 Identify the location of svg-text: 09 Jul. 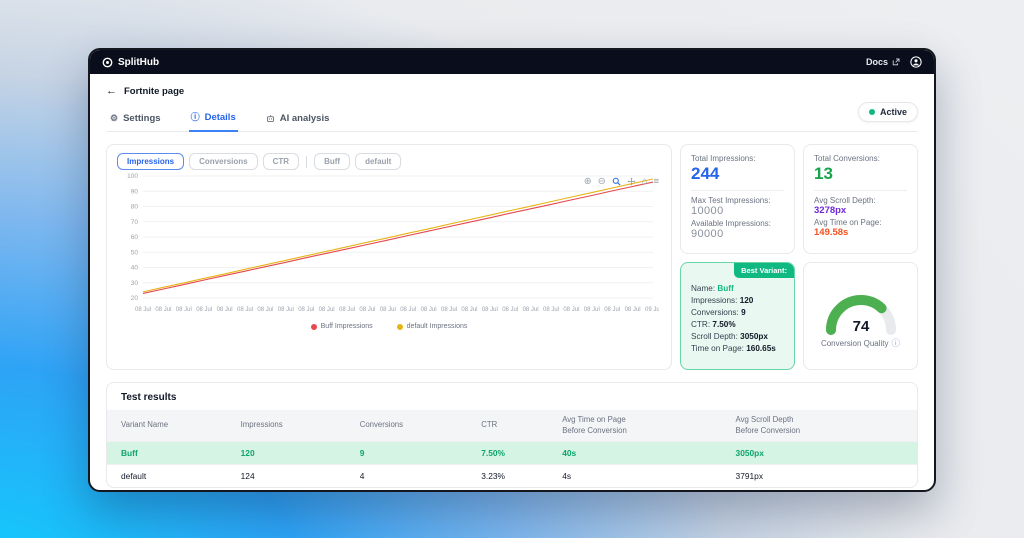
(652, 310).